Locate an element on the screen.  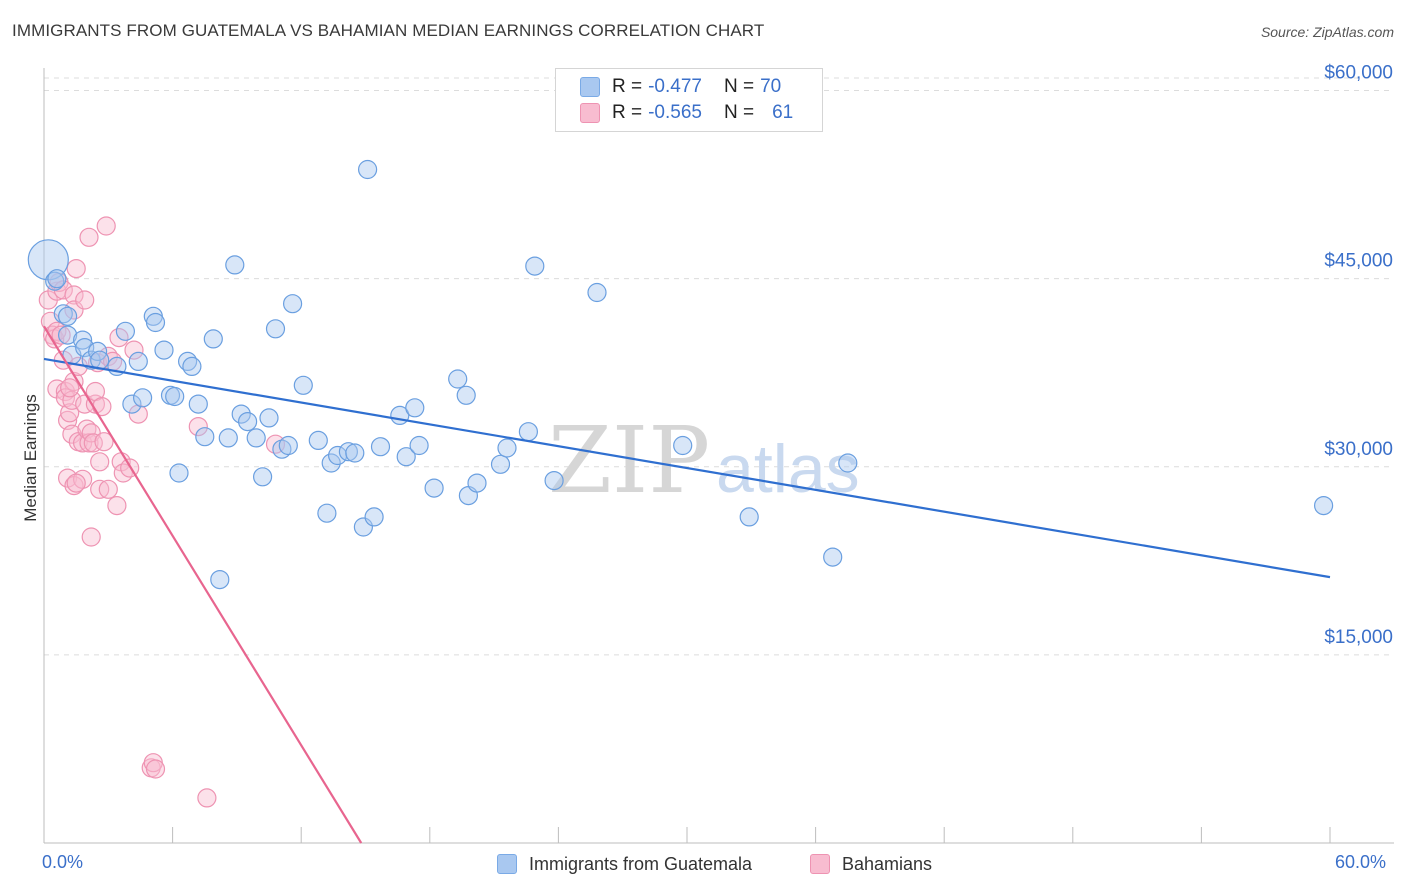
bottom-legend-swatch-bahamians is located at coordinates (820, 864).